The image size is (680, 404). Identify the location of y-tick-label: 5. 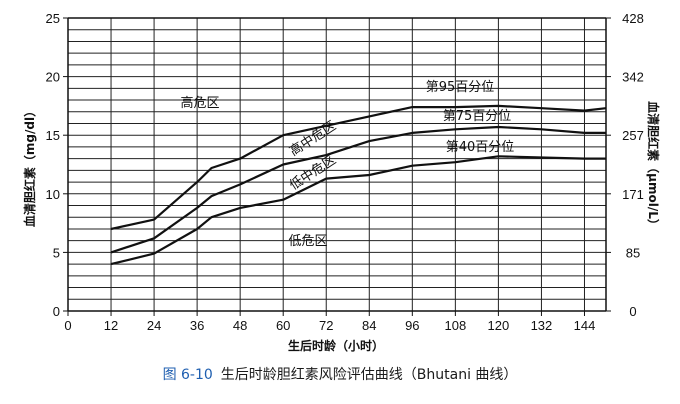
(56, 252).